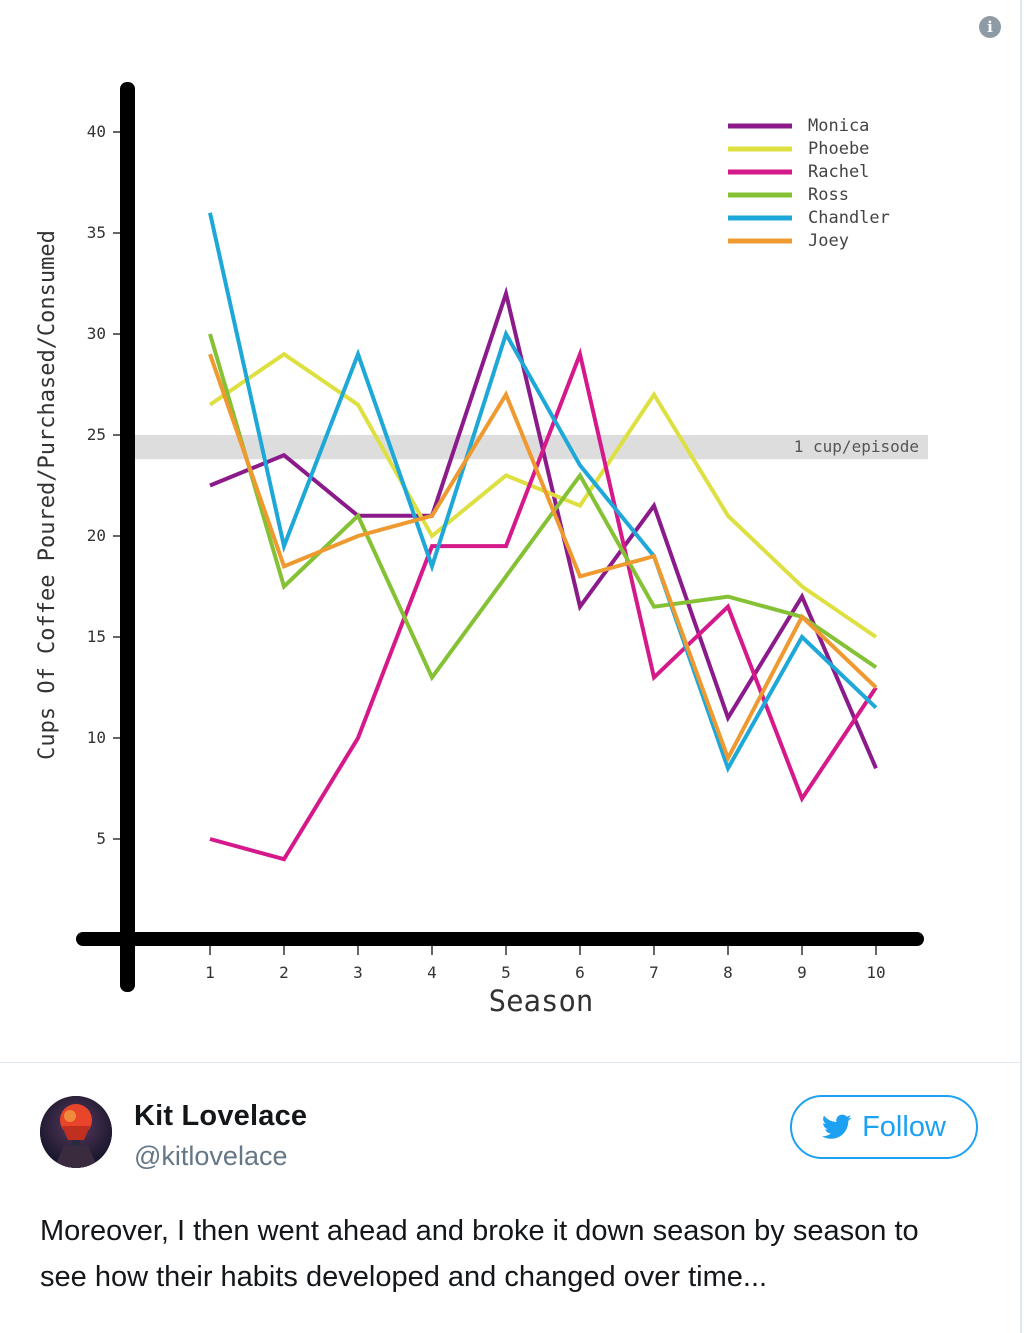 The image size is (1024, 1333). Describe the element at coordinates (96, 333) in the screenshot. I see `y-tick-label: 30` at that location.